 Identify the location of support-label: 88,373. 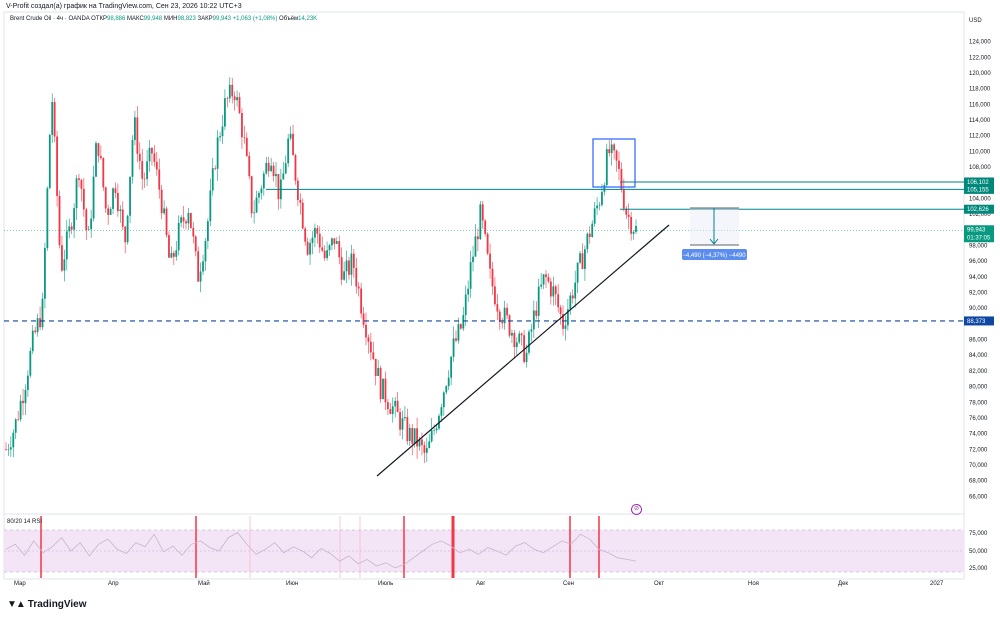
(976, 322).